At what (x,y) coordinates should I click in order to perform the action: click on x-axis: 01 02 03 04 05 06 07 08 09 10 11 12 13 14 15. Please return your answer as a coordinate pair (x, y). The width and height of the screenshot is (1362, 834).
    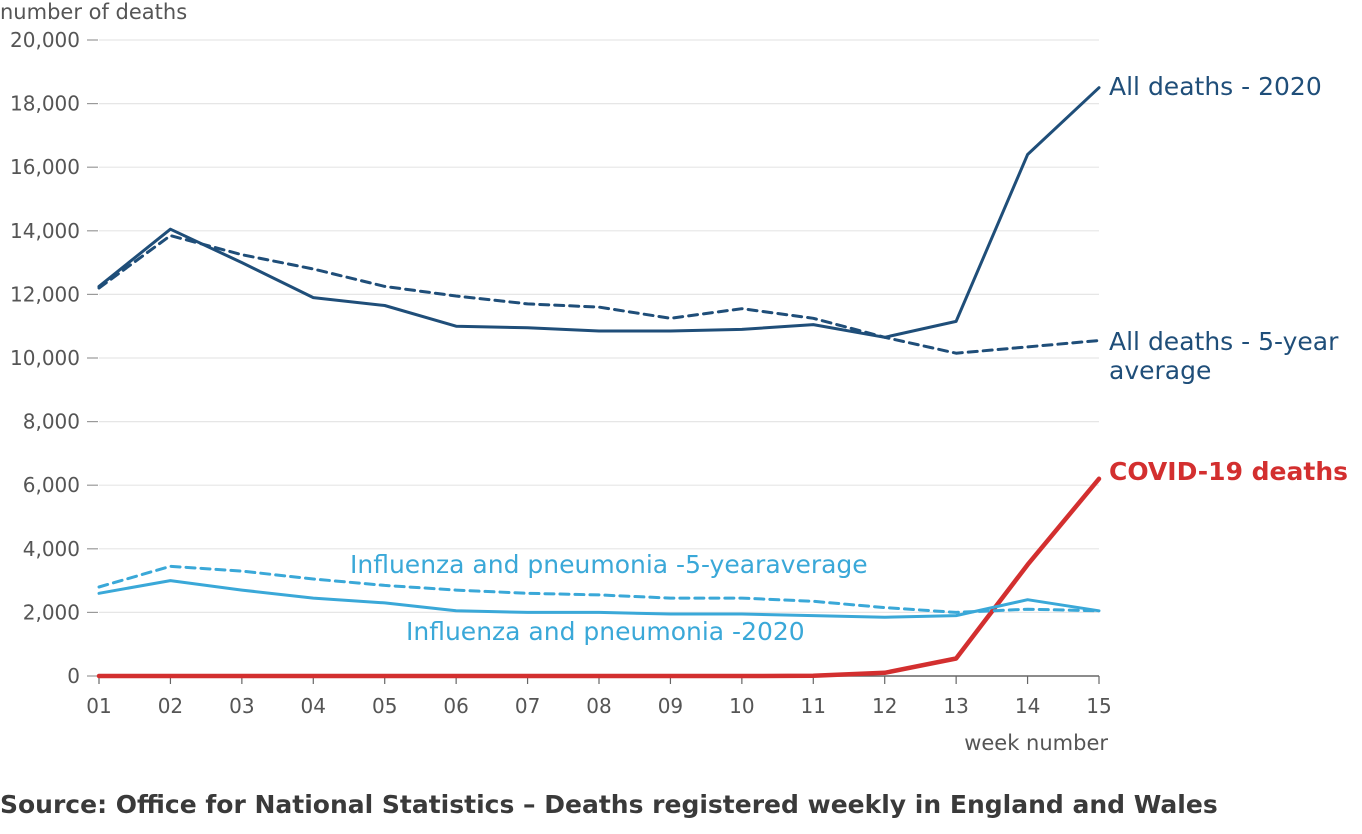
    Looking at the image, I should click on (599, 696).